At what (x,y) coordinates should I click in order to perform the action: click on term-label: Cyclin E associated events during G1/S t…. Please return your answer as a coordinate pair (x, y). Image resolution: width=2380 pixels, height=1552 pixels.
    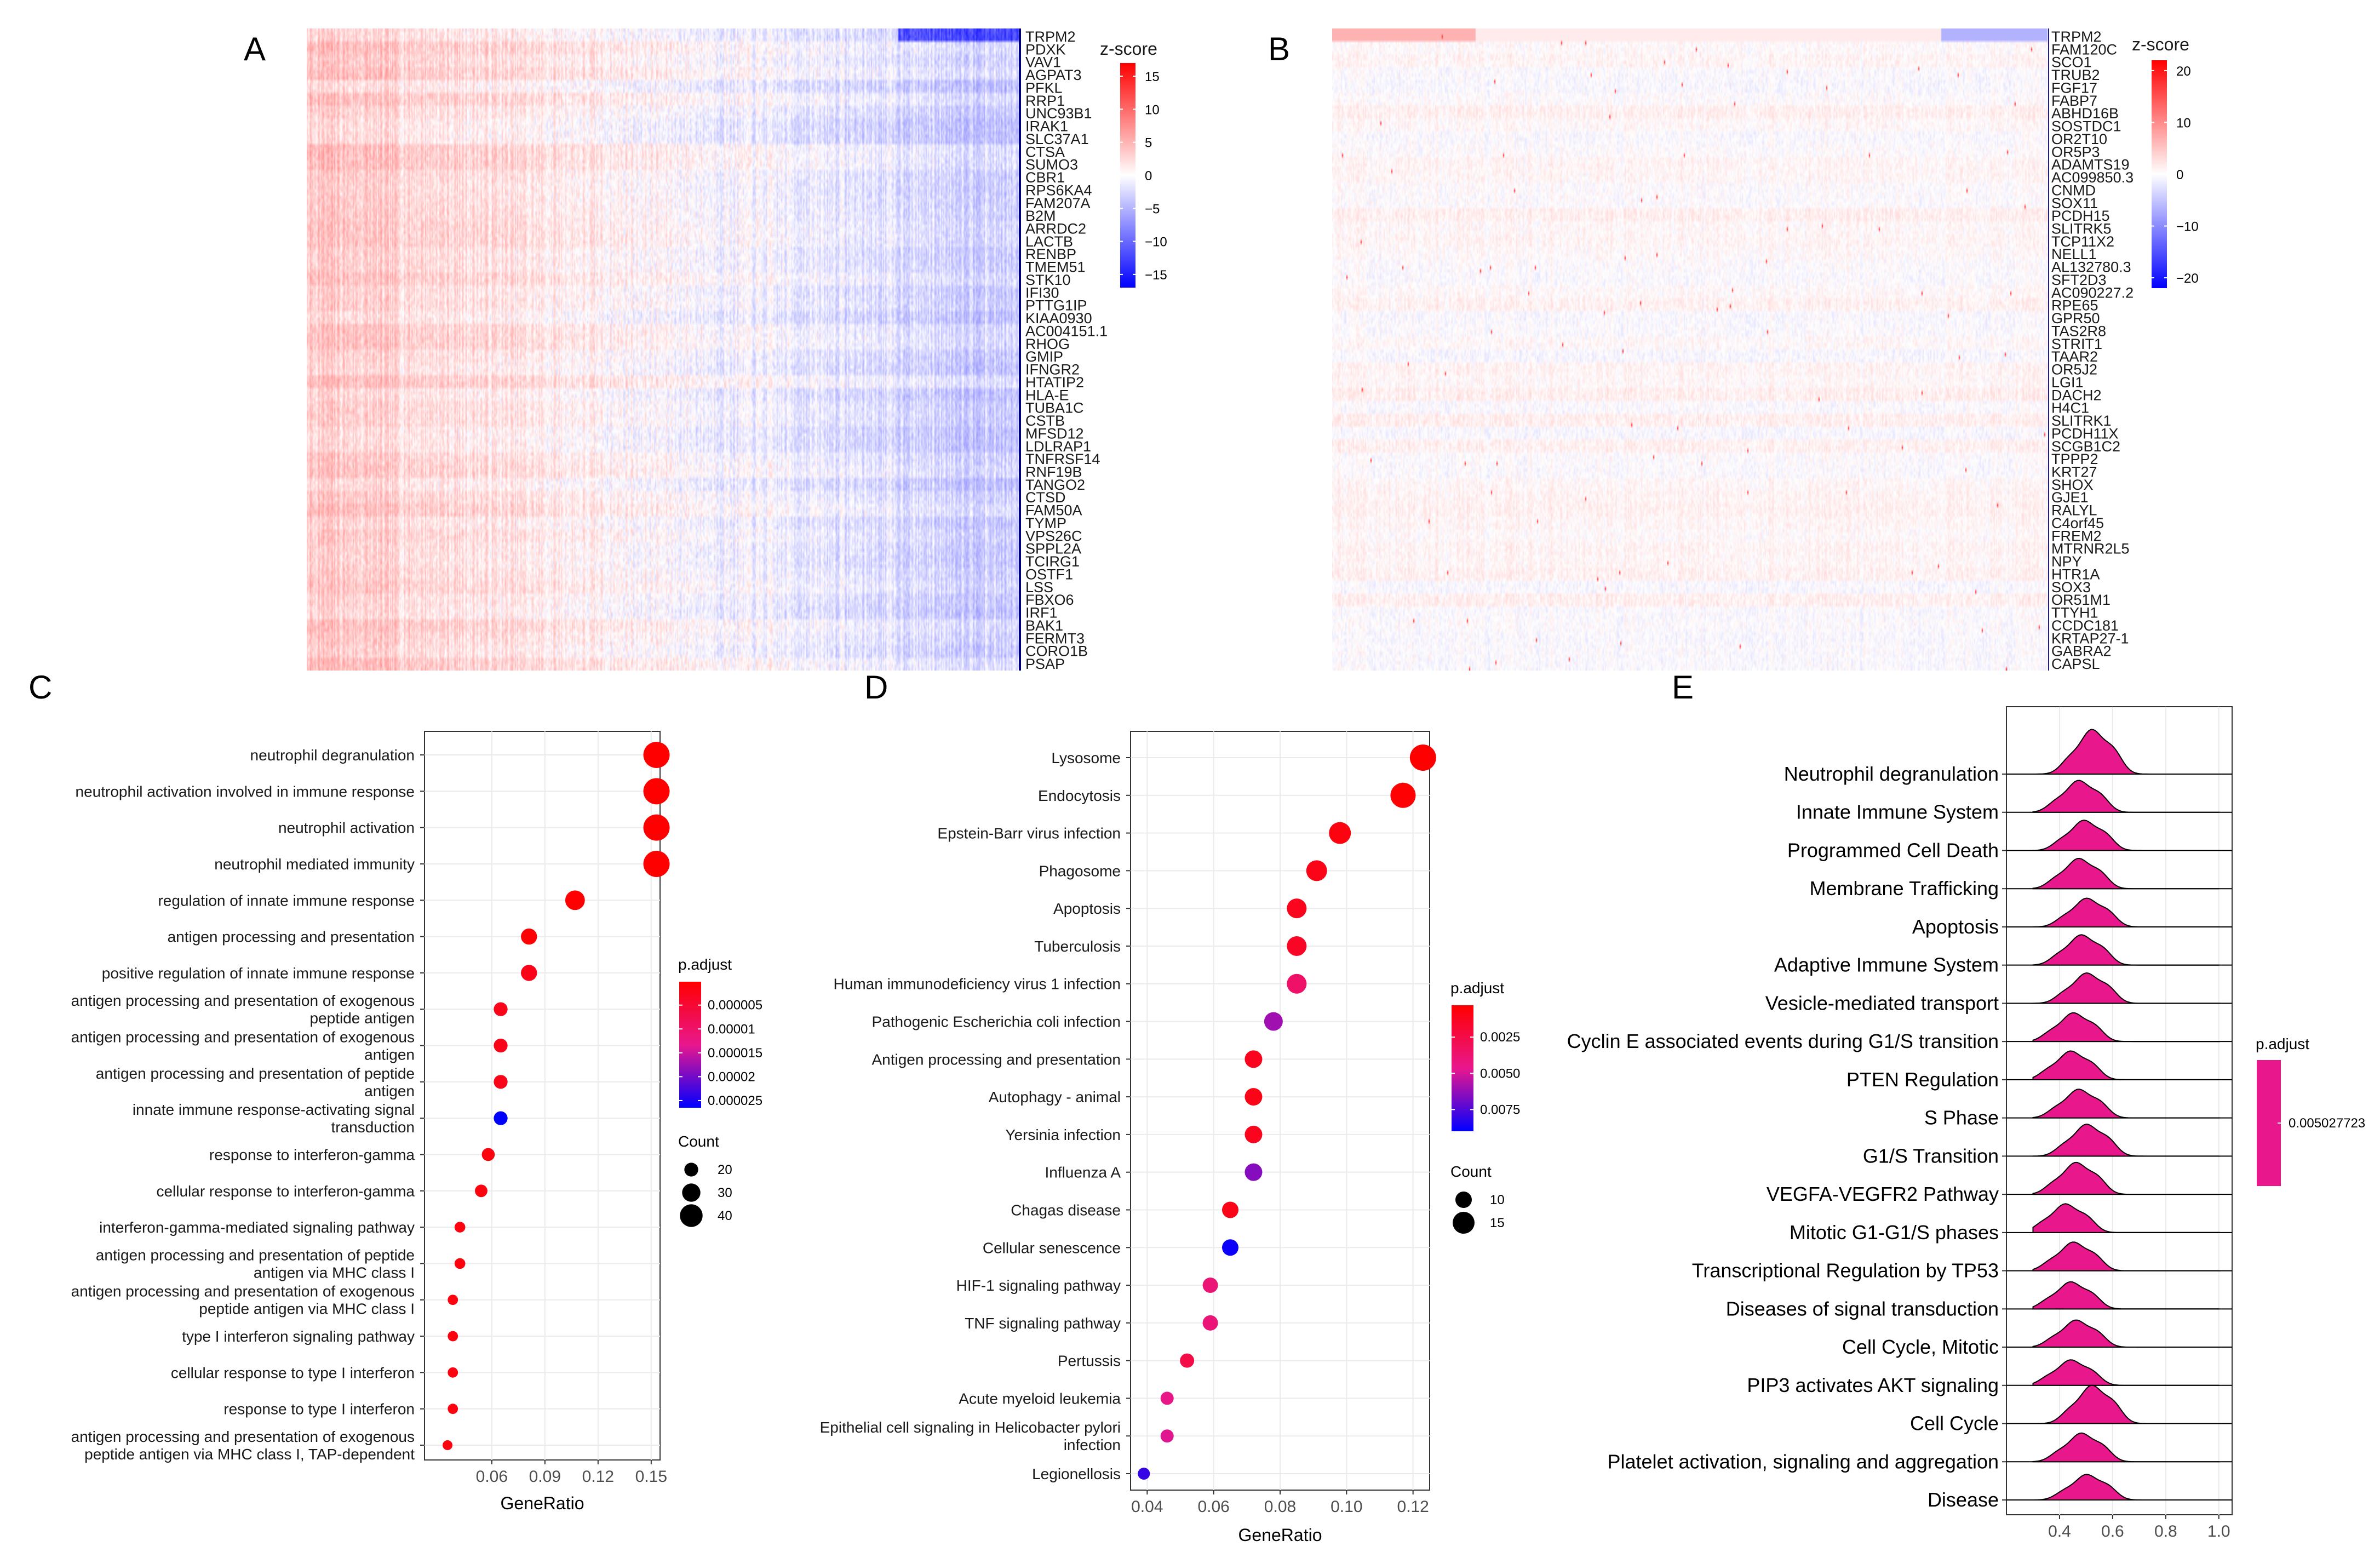
    Looking at the image, I should click on (1783, 1041).